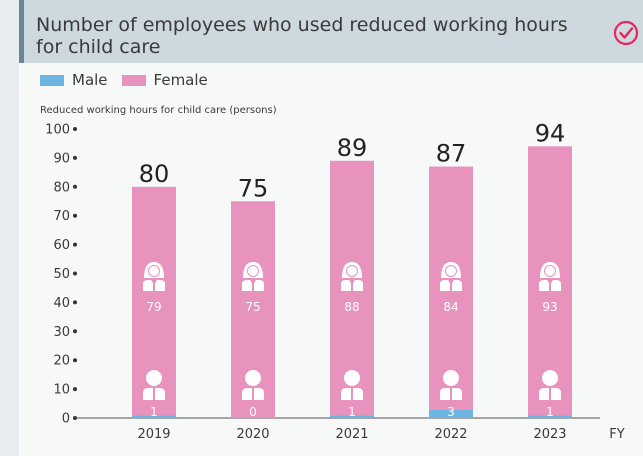 Image resolution: width=643 pixels, height=456 pixels. Describe the element at coordinates (616, 434) in the screenshot. I see `x-axis-label: FY` at that location.